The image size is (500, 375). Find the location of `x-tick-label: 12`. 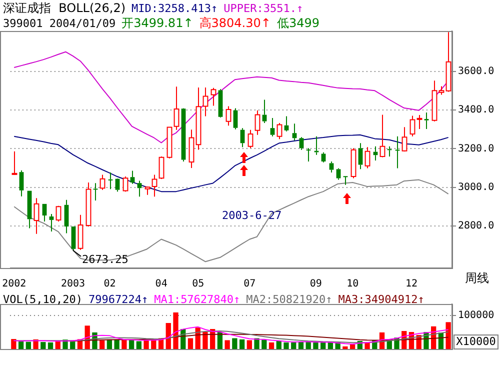

x-tick-label: 12 is located at coordinates (412, 284).